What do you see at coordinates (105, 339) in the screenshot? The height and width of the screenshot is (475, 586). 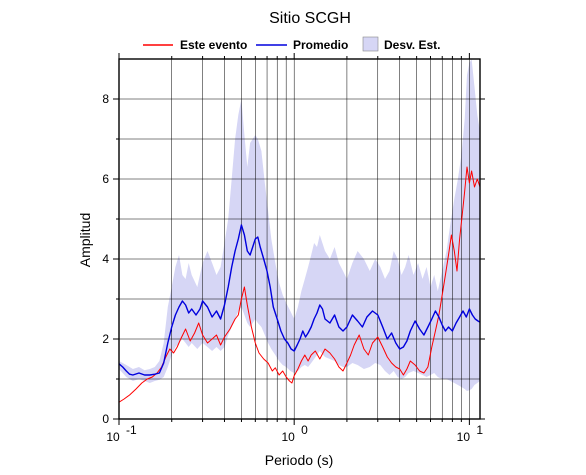 I see `y-tick-label: 2` at bounding box center [105, 339].